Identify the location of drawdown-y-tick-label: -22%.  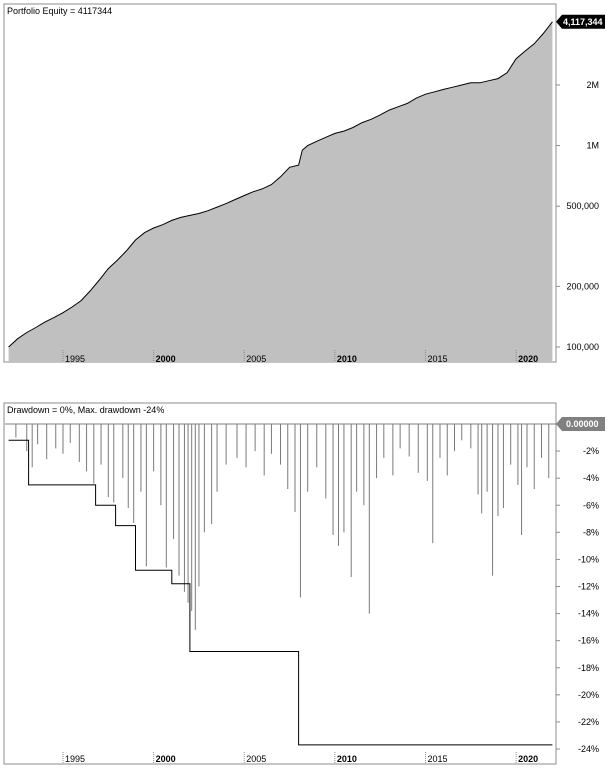
(588, 722).